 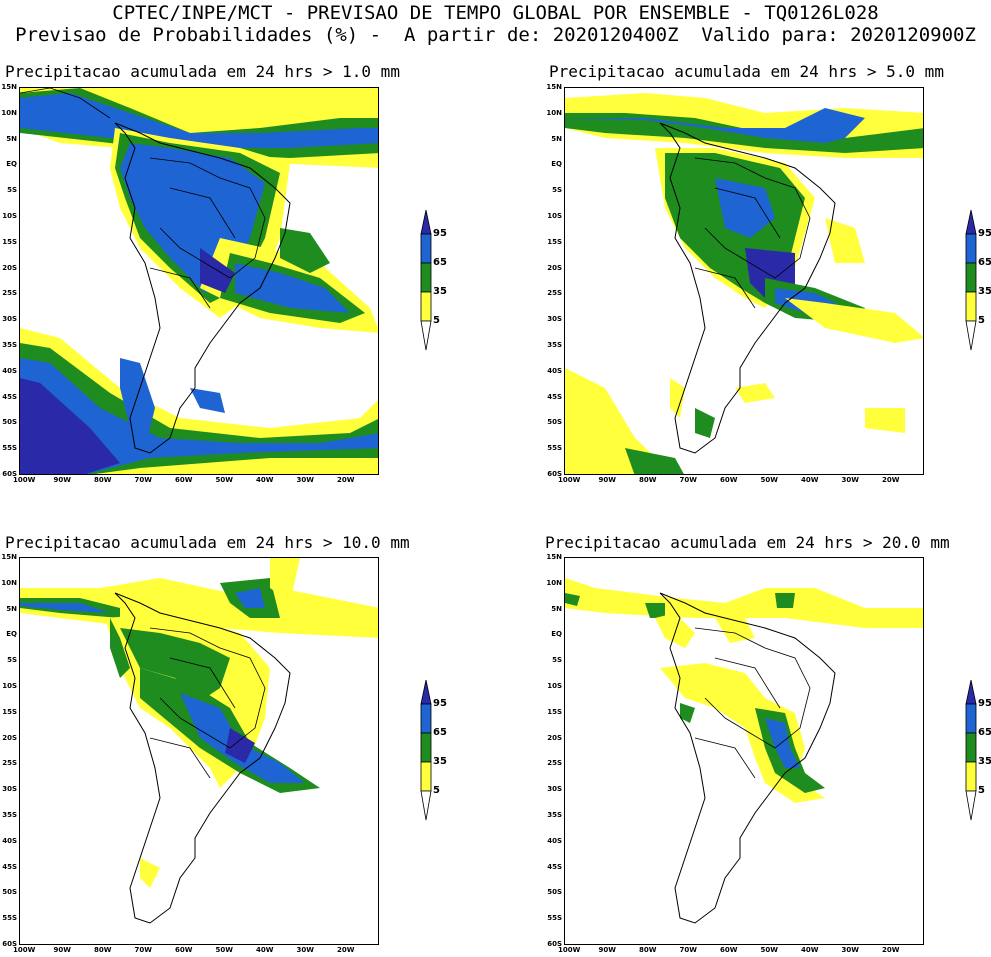 I want to click on panel-2-map, so click(x=744, y=281).